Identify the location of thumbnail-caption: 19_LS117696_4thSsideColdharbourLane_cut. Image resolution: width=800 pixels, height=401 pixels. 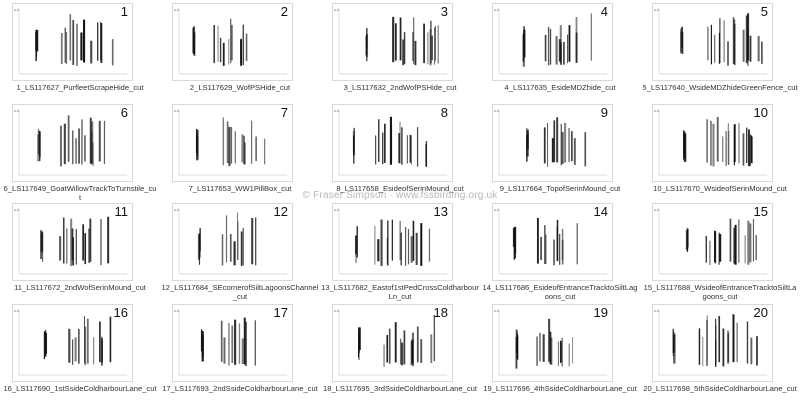
(560, 388).